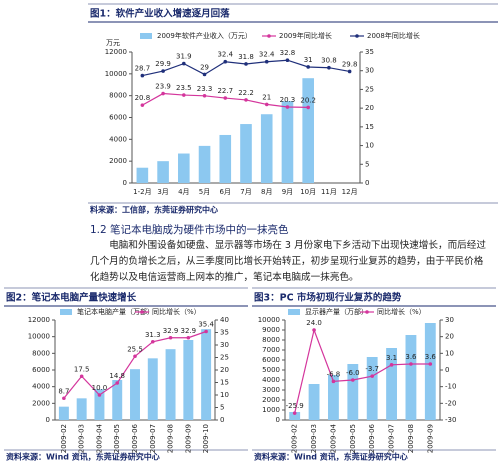 This screenshot has width=500, height=467. Describe the element at coordinates (271, 380) in the screenshot. I see `y-tick-label: 4000` at that location.